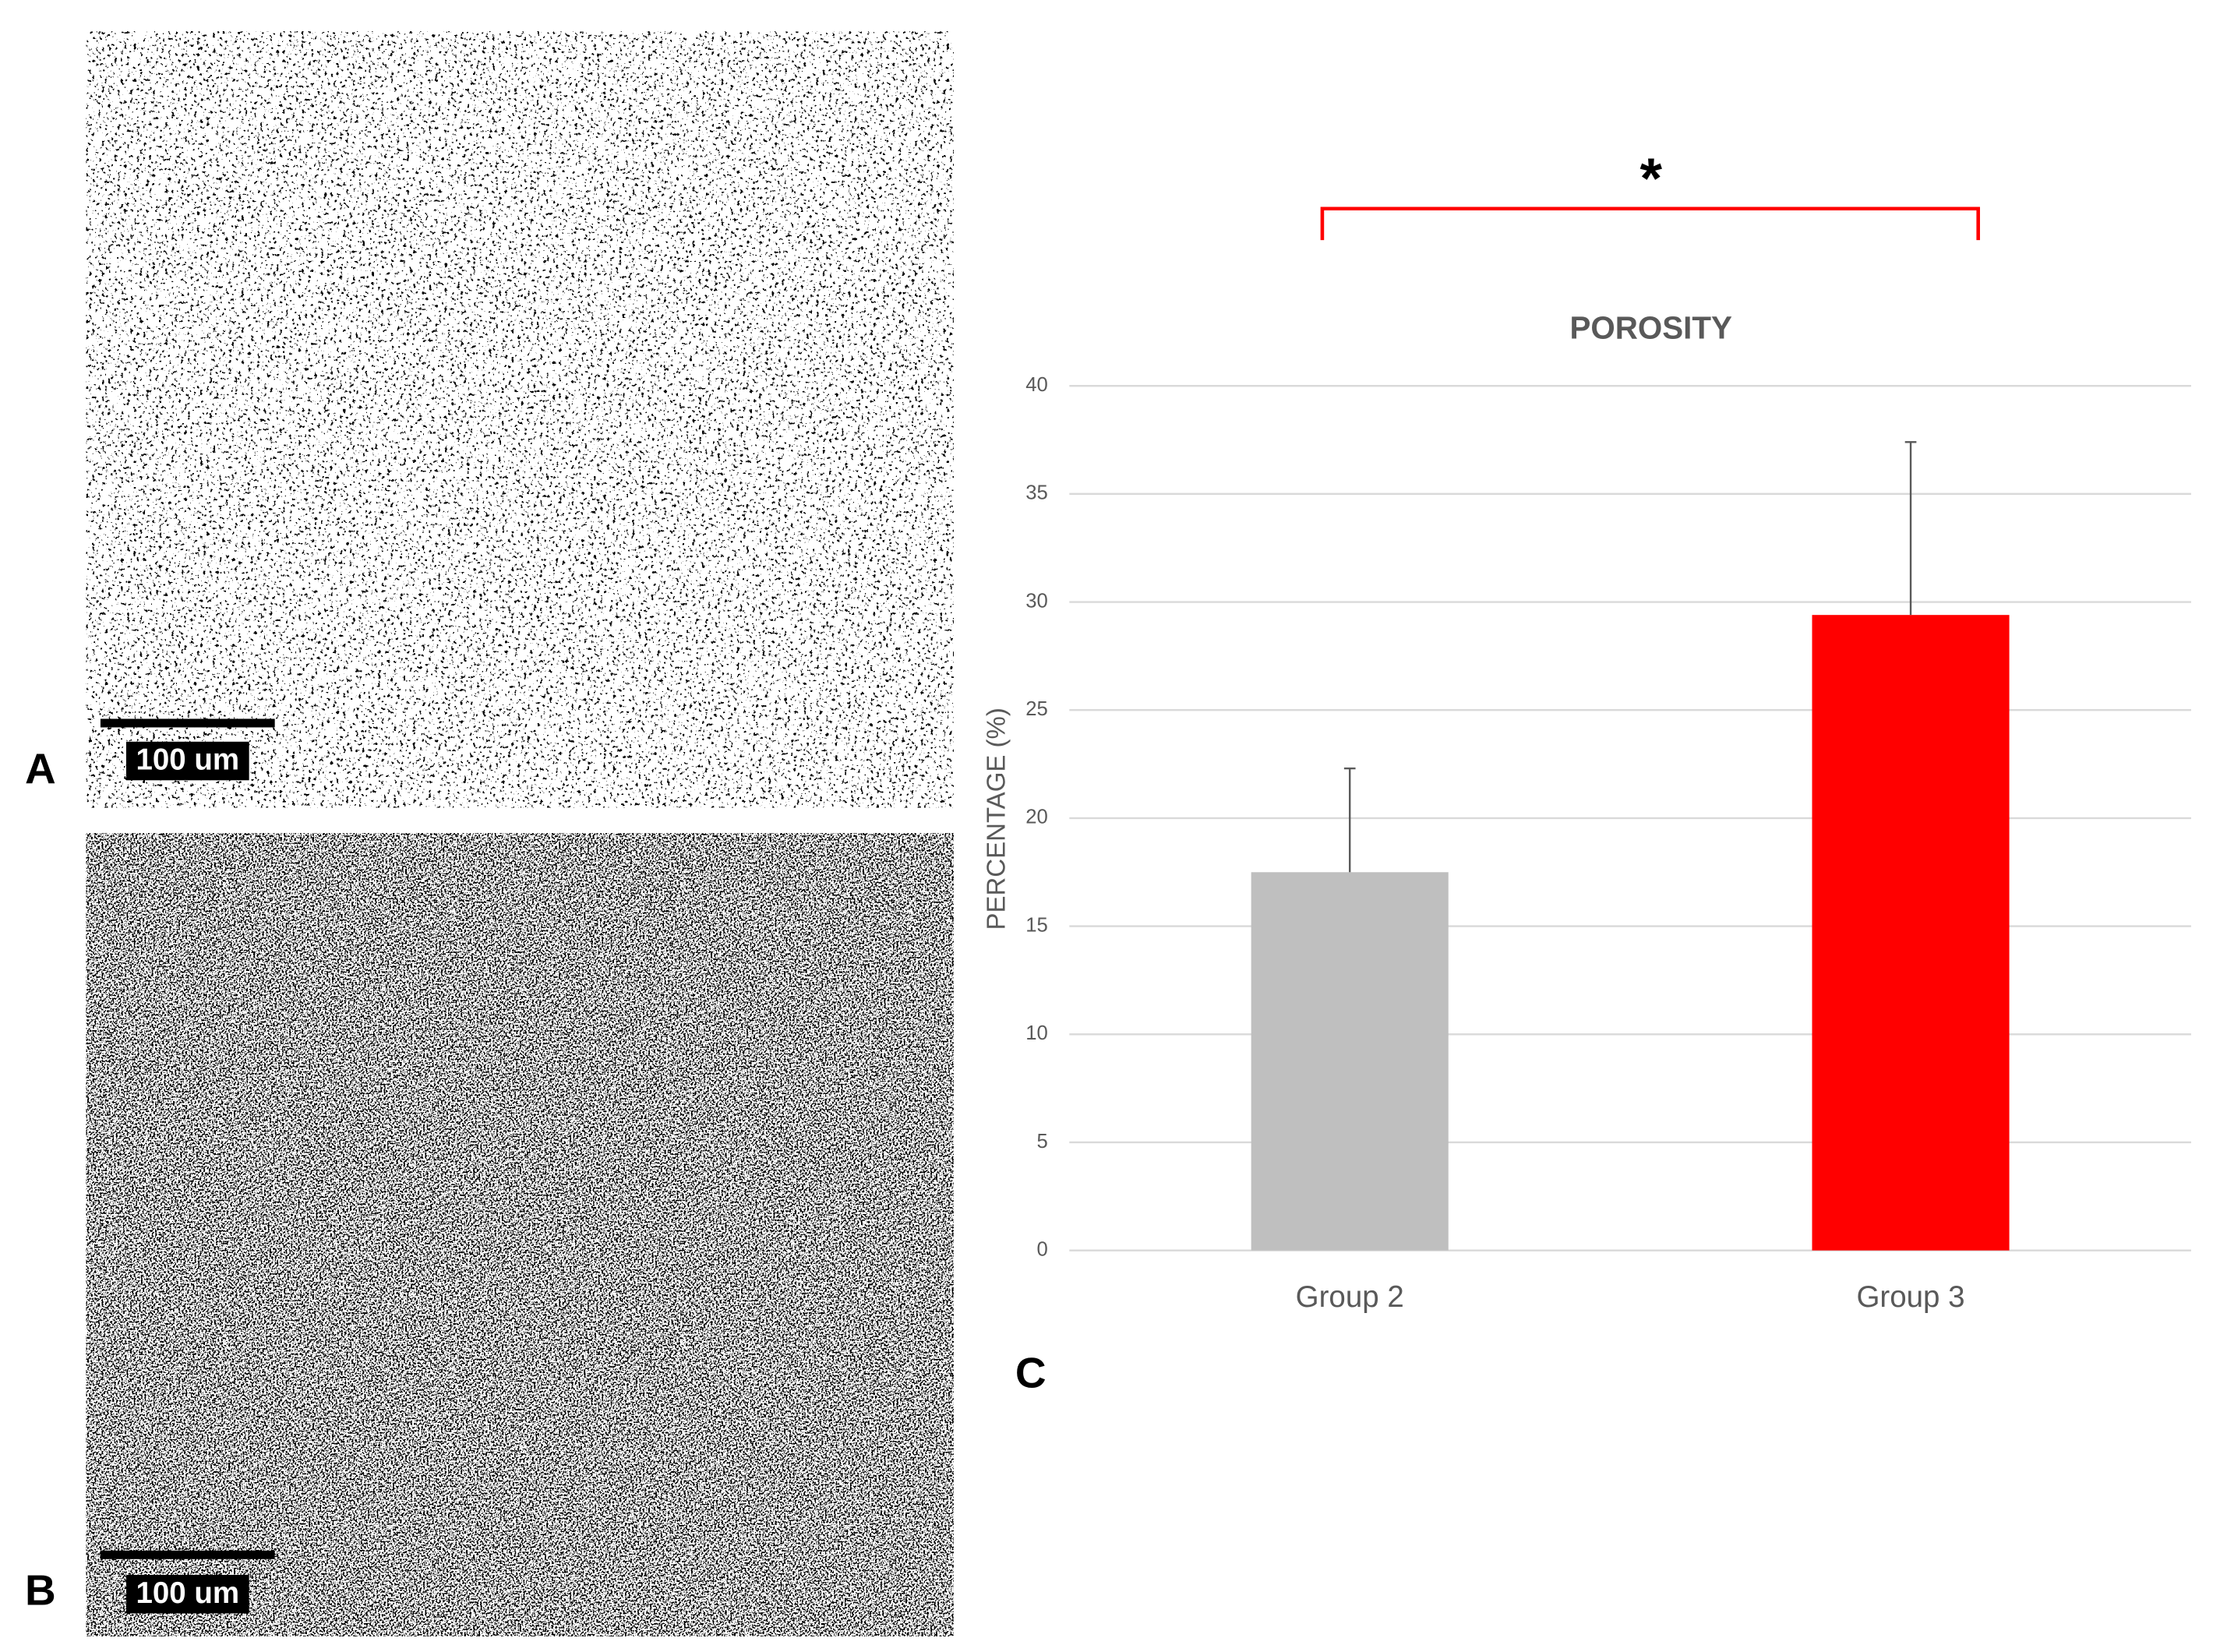 This screenshot has width=2213, height=1652. I want to click on y-tick-label: 40, so click(1036, 385).